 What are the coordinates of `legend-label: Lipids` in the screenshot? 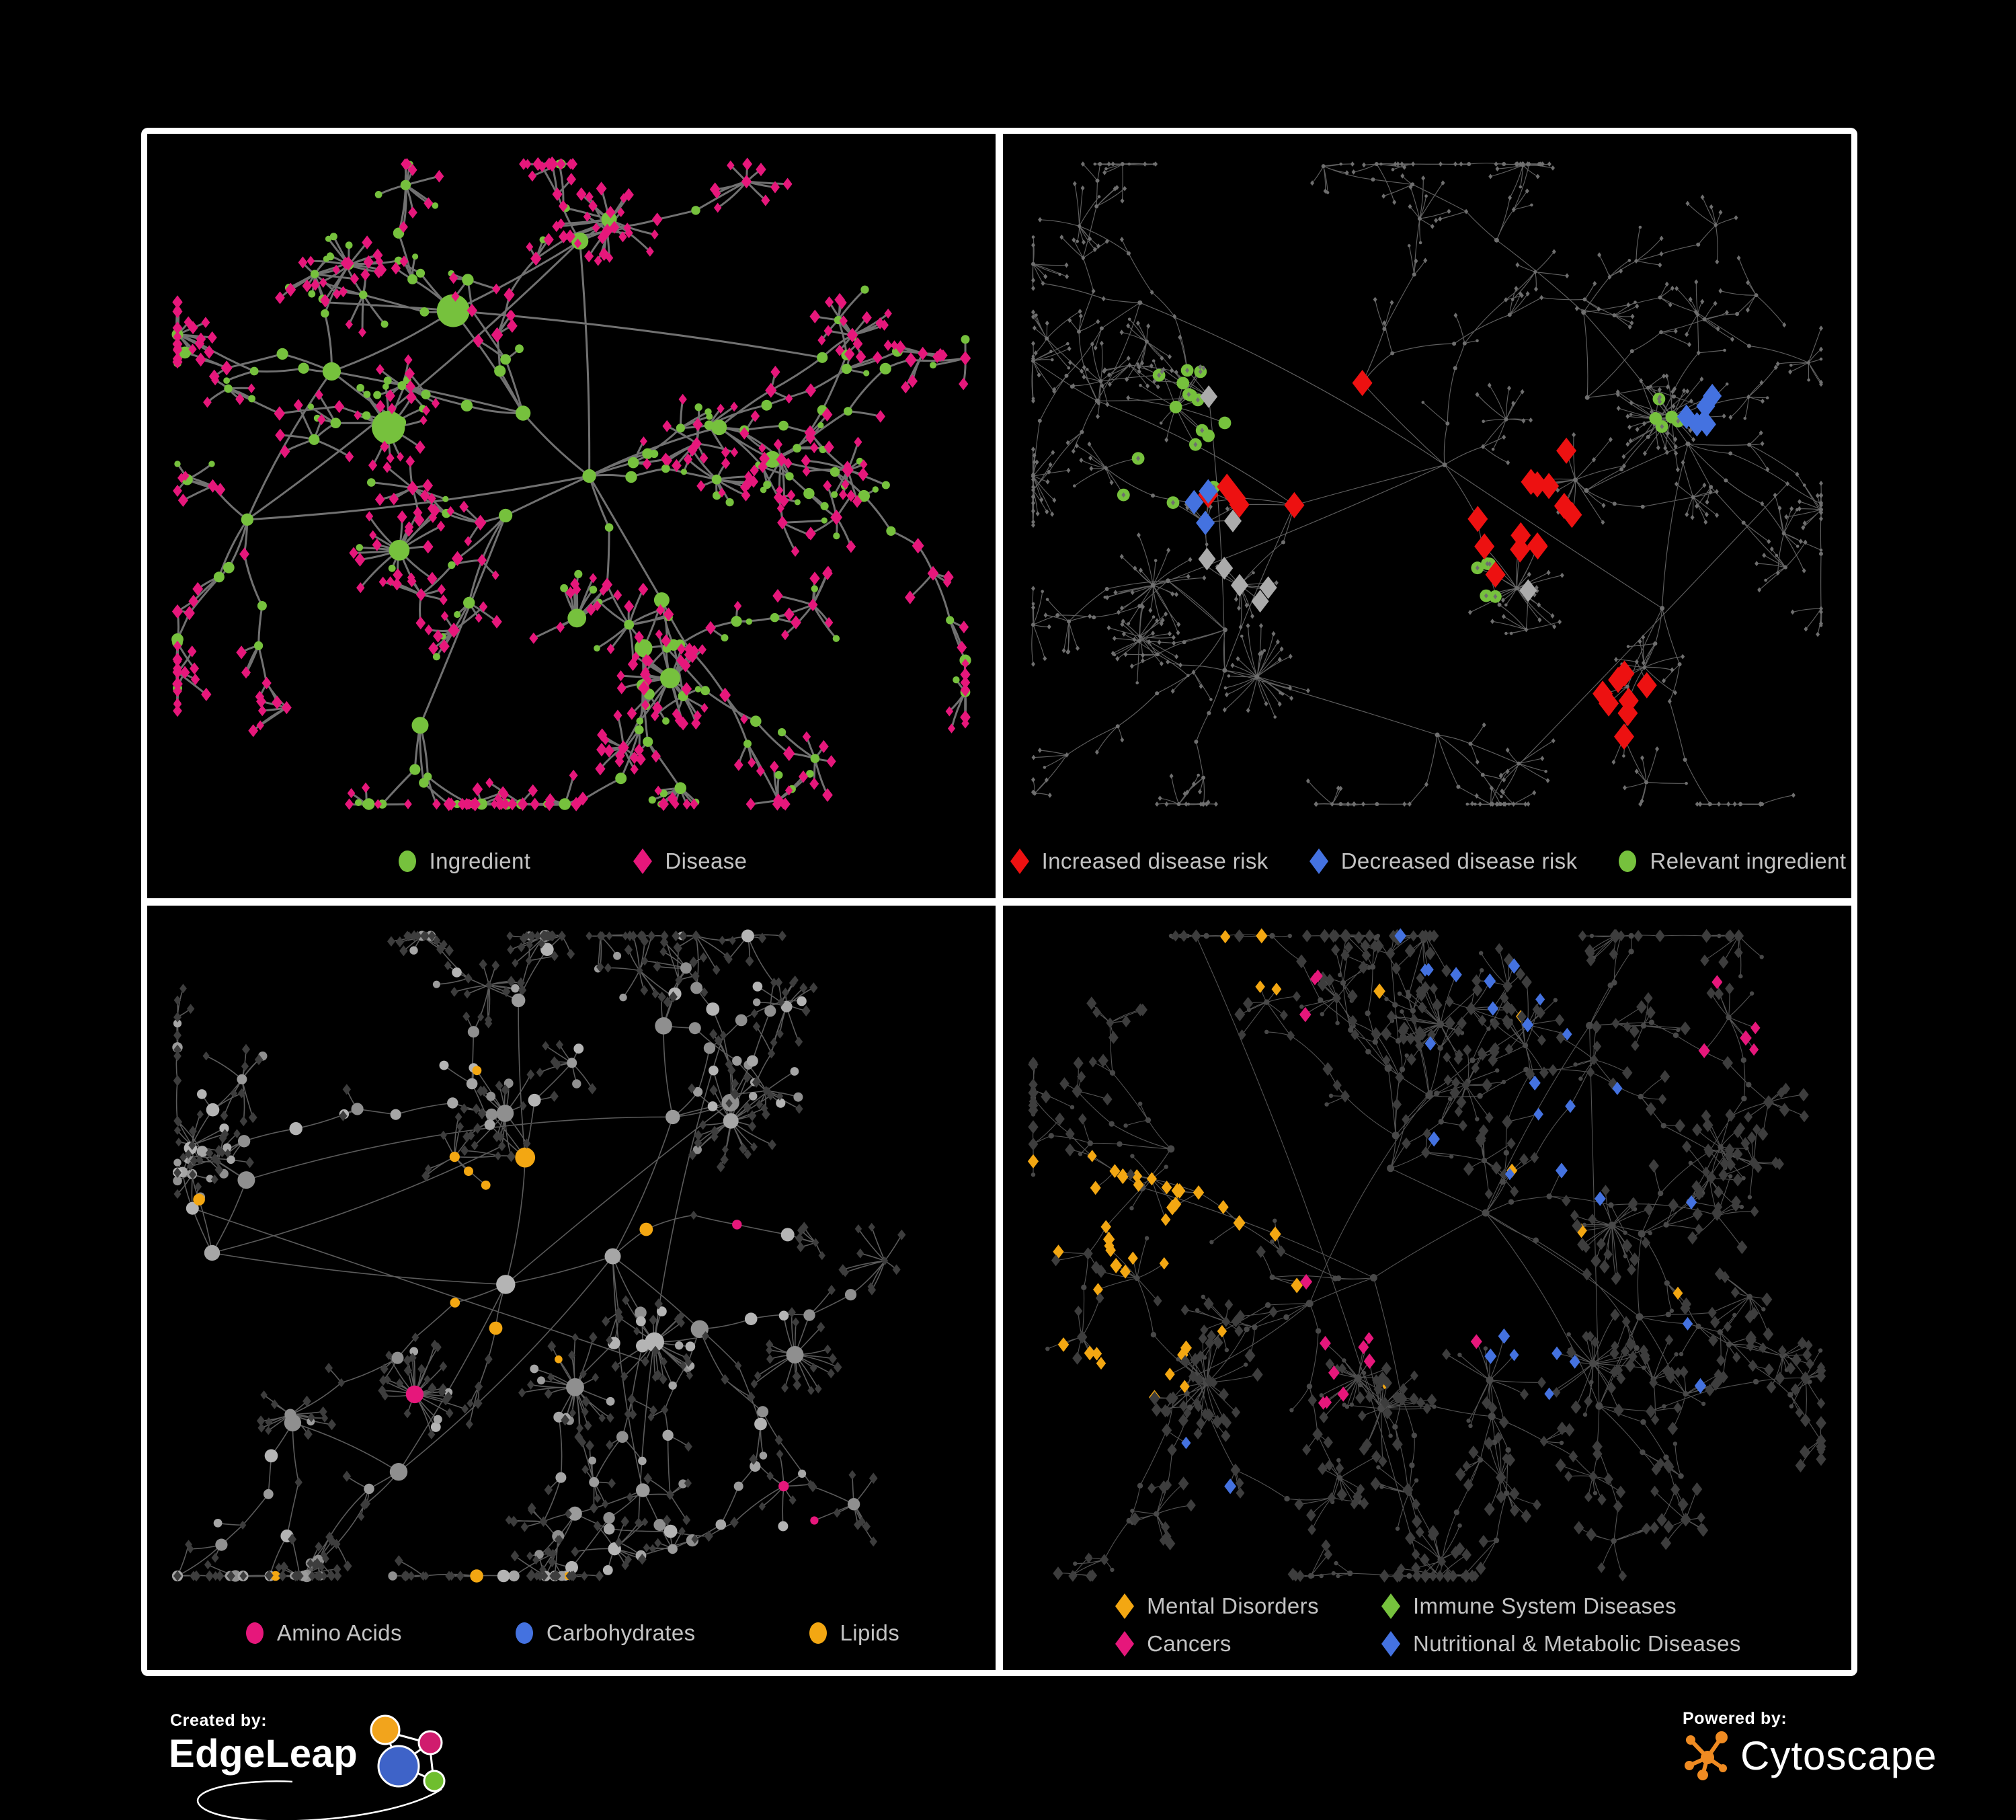 It's located at (870, 1632).